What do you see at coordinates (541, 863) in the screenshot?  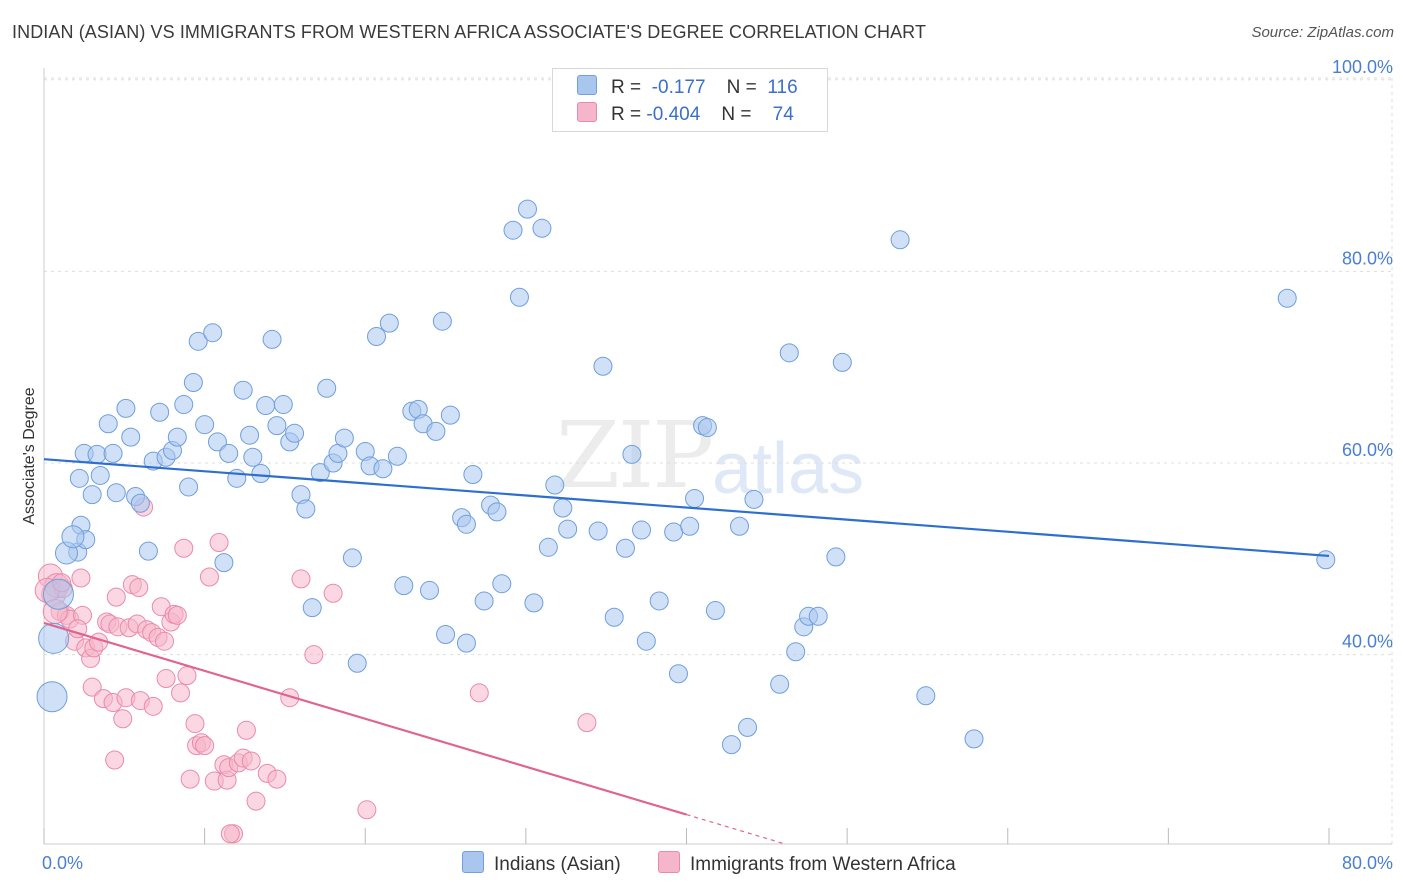 I see `bottom-legend-indians: Indians (Asian)` at bounding box center [541, 863].